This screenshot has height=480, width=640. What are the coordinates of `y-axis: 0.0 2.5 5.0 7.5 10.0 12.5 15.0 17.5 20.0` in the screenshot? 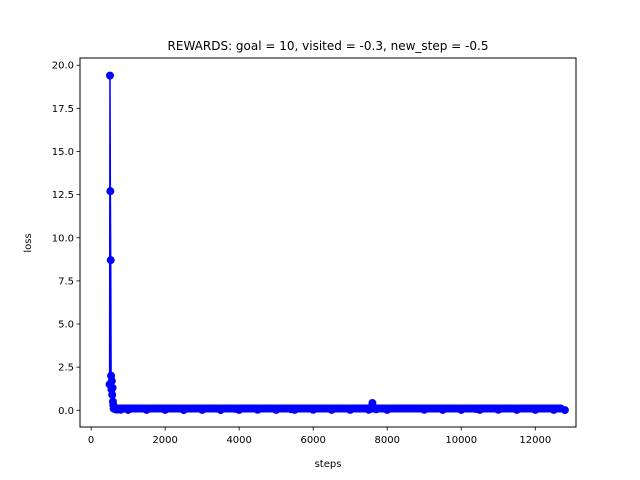 It's located at (66, 239).